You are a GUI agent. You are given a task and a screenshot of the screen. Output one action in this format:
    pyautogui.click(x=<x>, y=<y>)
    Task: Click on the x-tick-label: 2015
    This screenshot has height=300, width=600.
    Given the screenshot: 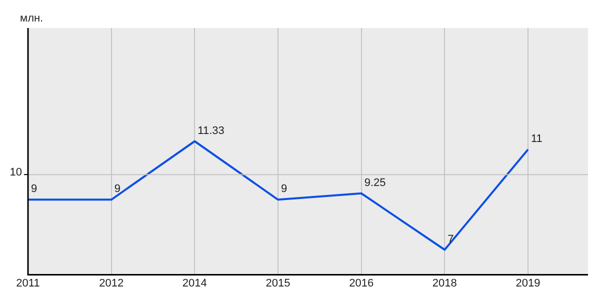 What is the action you would take?
    pyautogui.click(x=278, y=283)
    